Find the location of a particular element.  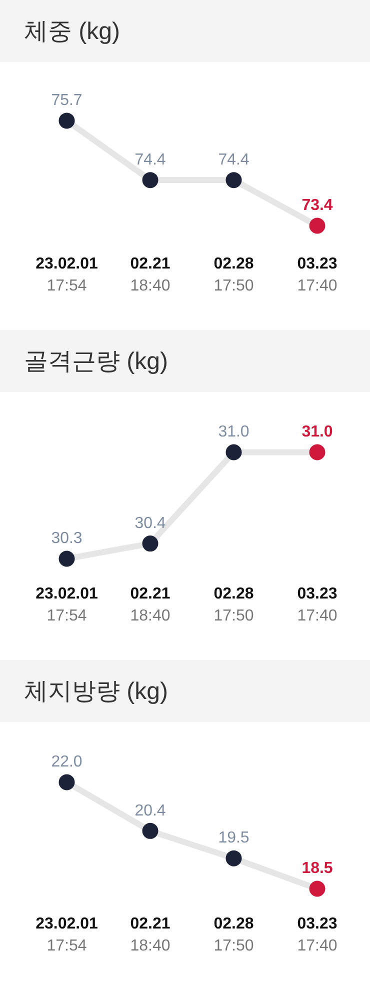

chart-title: 체중 (kg) is located at coordinates (185, 31).